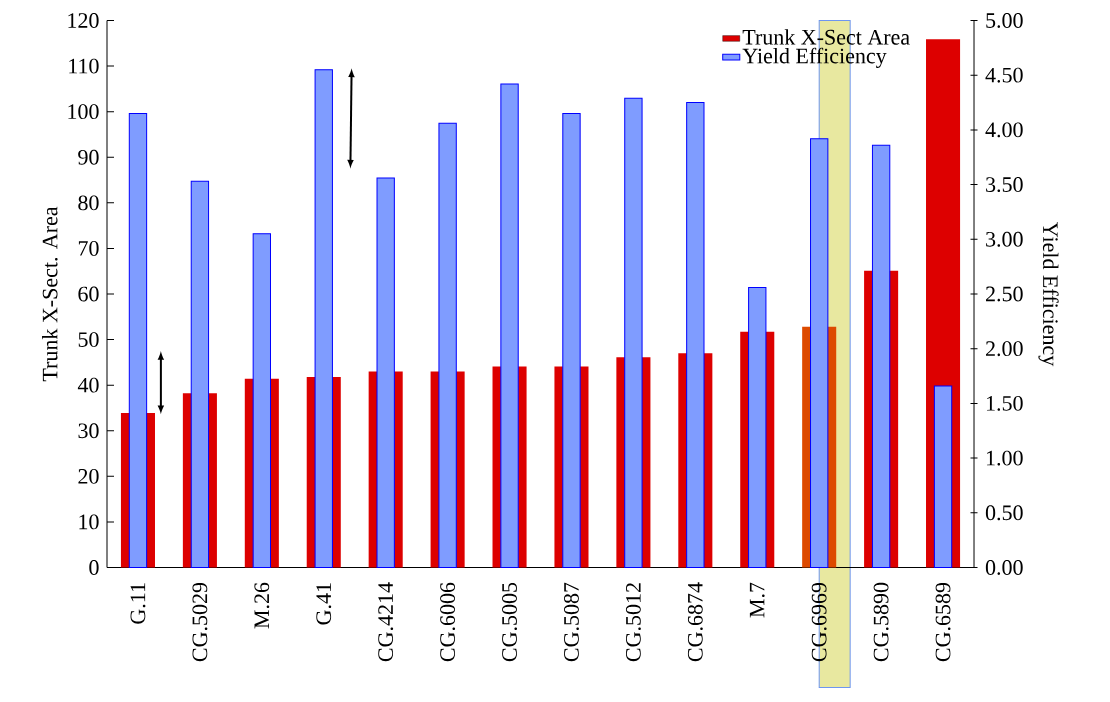 This screenshot has height=702, width=1110. I want to click on y-tick-label: 80, so click(88, 203).